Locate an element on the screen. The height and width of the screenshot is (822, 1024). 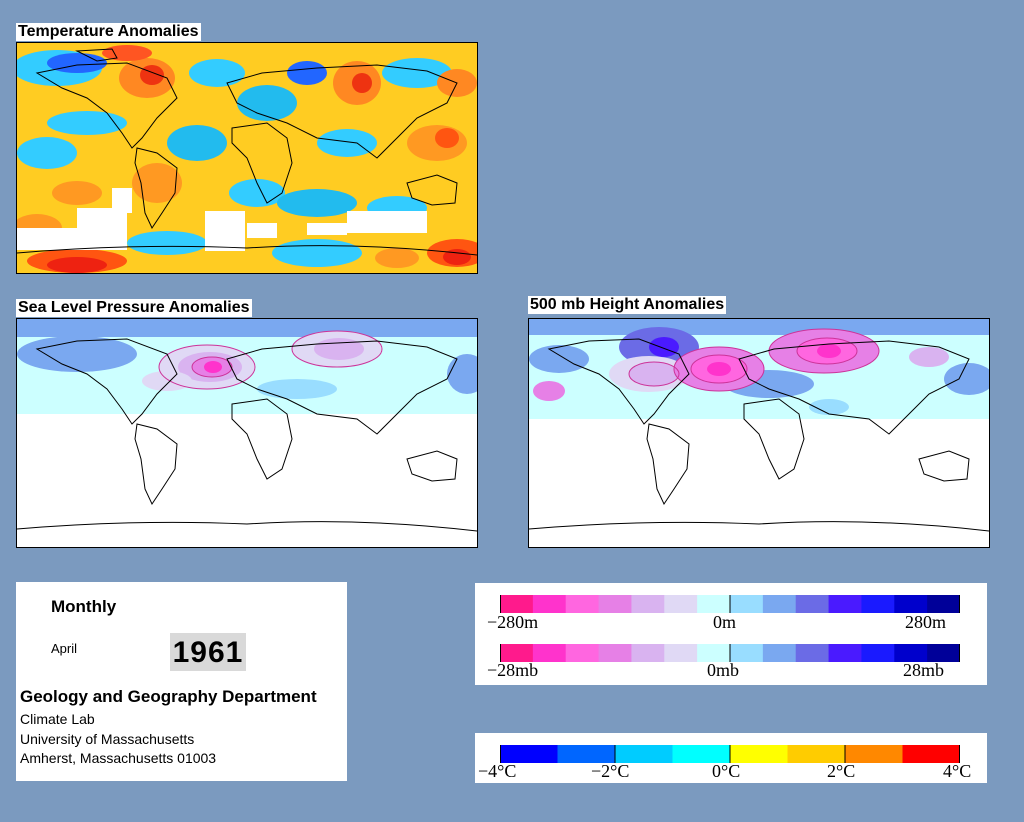
pressure-field is located at coordinates (247, 366).